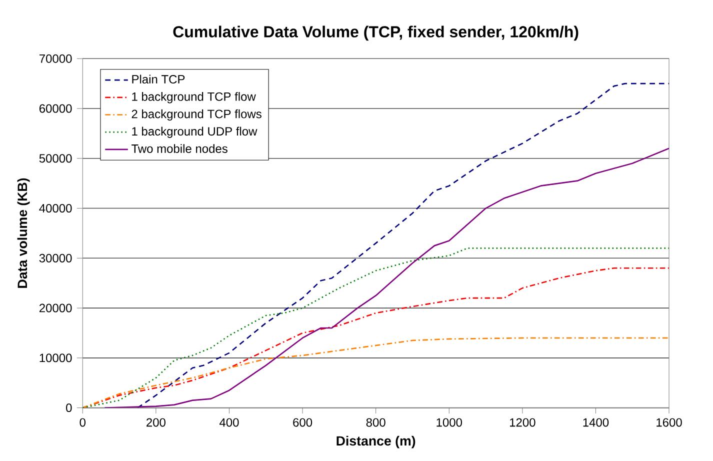 The width and height of the screenshot is (713, 461). I want to click on x-tick-label: 1600, so click(669, 422).